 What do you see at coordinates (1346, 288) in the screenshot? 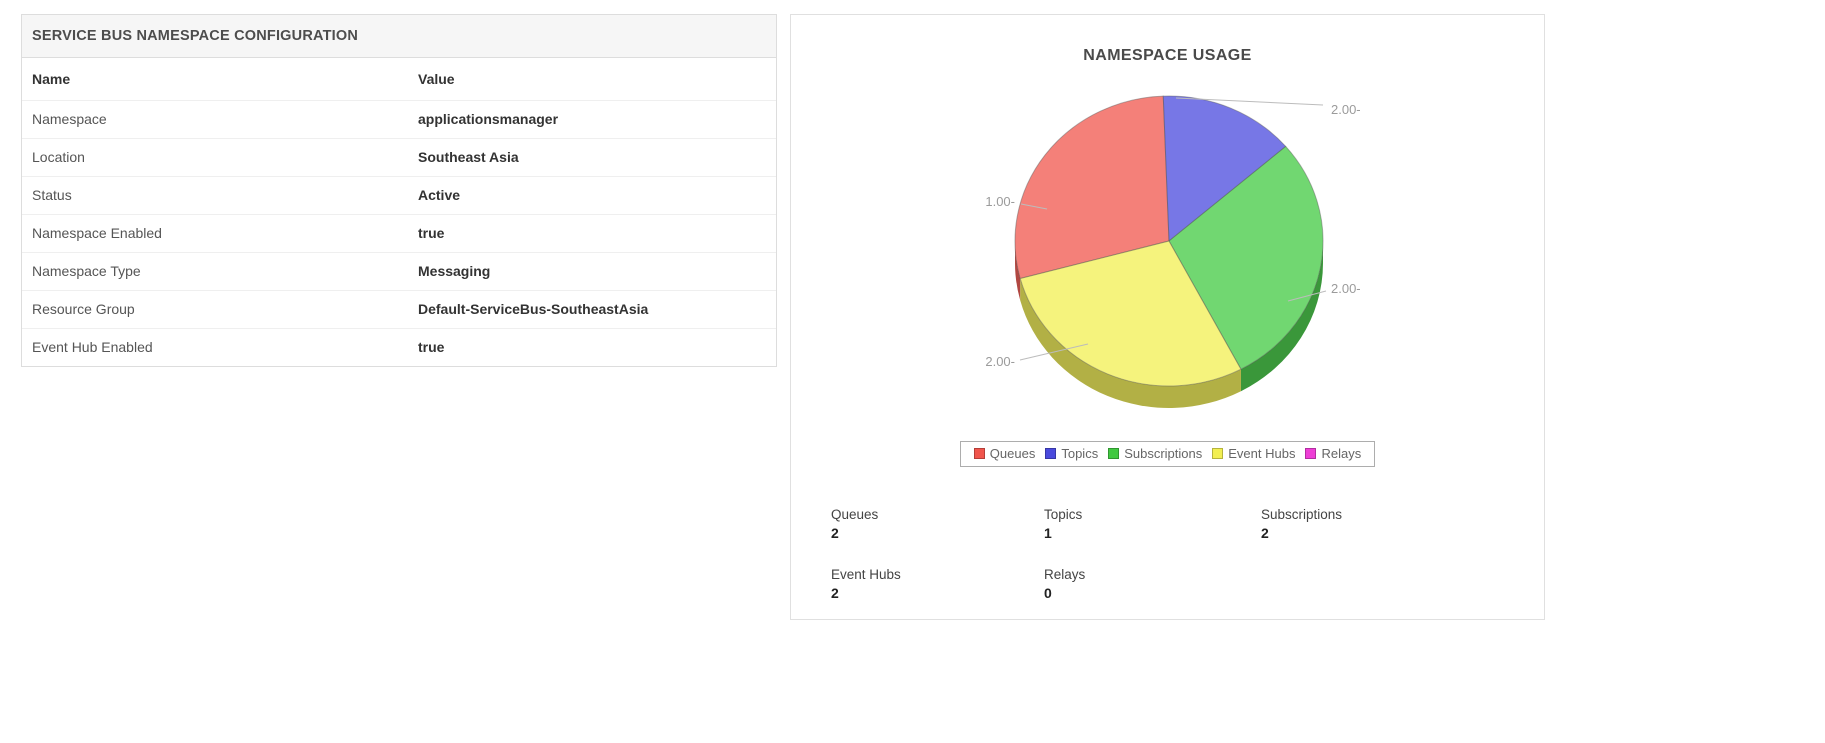
I see `tick-label-event-hubs: 2.00-` at bounding box center [1346, 288].